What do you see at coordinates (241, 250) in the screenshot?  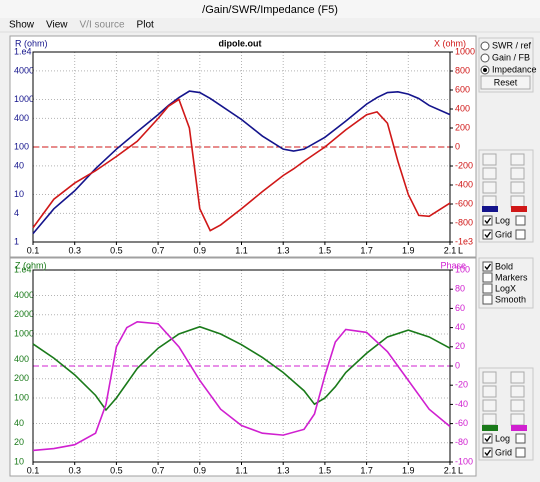 I see `x-tick-label: 1.1` at bounding box center [241, 250].